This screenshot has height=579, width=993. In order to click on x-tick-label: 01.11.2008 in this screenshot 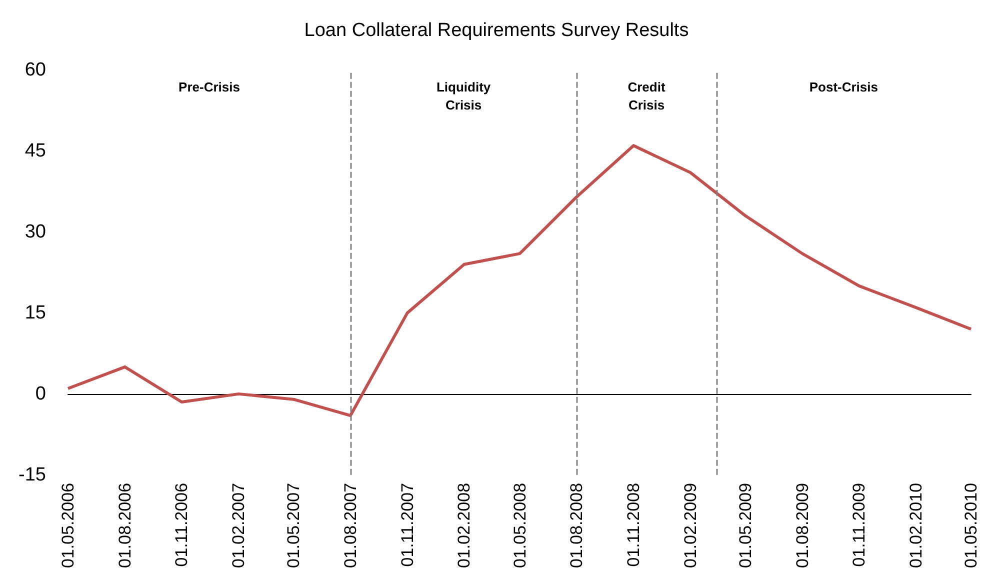, I will do `click(634, 524)`.